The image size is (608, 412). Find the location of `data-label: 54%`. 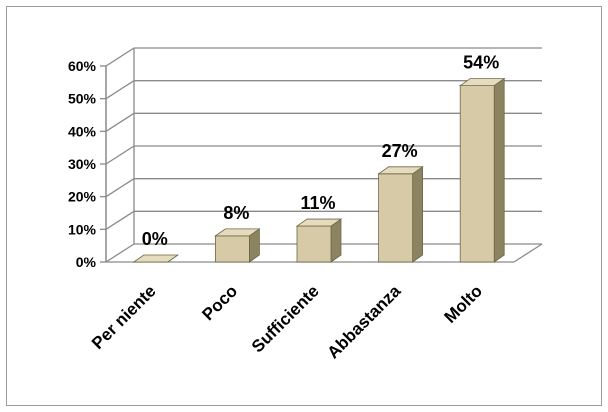

data-label: 54% is located at coordinates (481, 63).